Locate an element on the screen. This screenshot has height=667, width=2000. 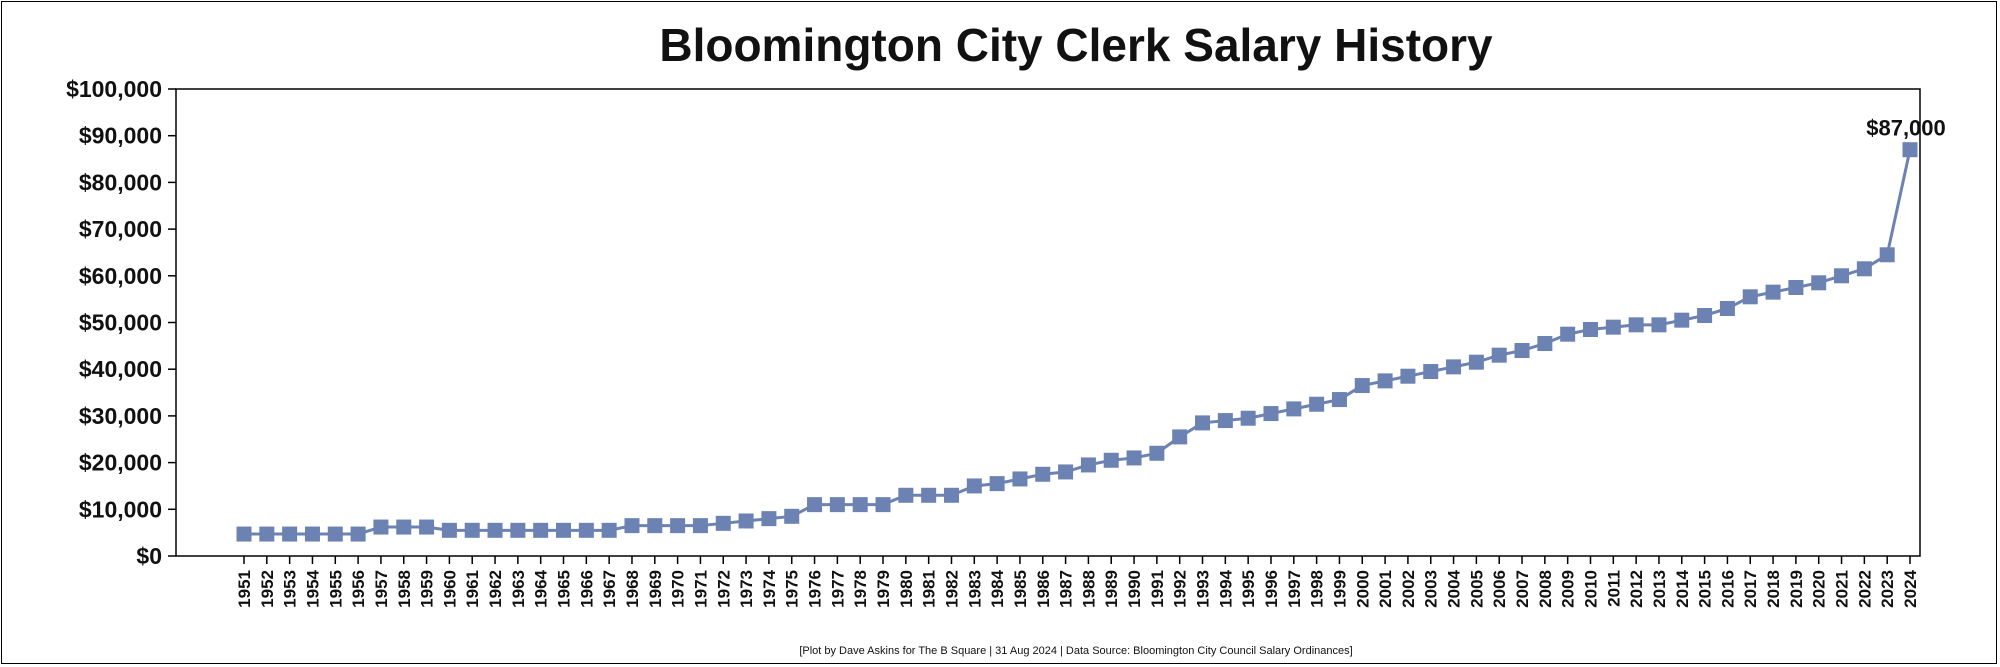
x-tick-label: 1976 is located at coordinates (815, 589).